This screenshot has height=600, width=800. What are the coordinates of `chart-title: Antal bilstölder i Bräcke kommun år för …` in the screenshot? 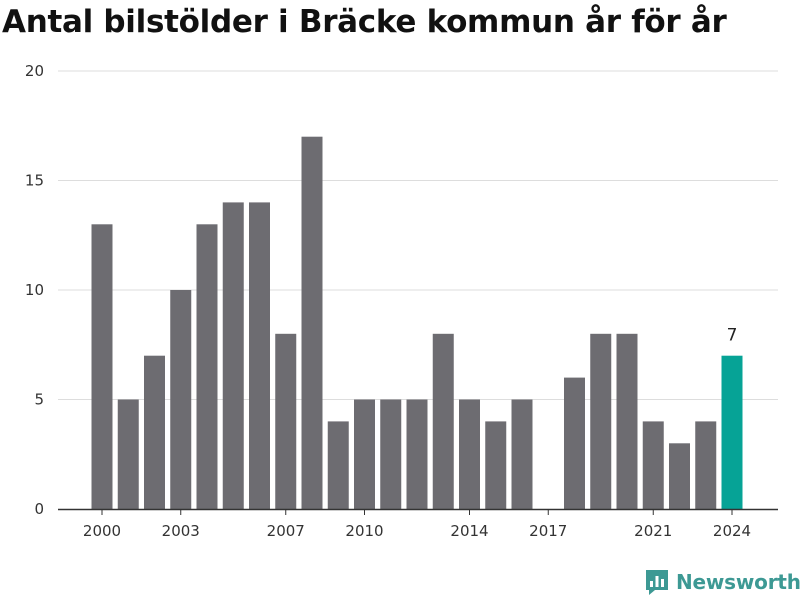 It's located at (364, 22).